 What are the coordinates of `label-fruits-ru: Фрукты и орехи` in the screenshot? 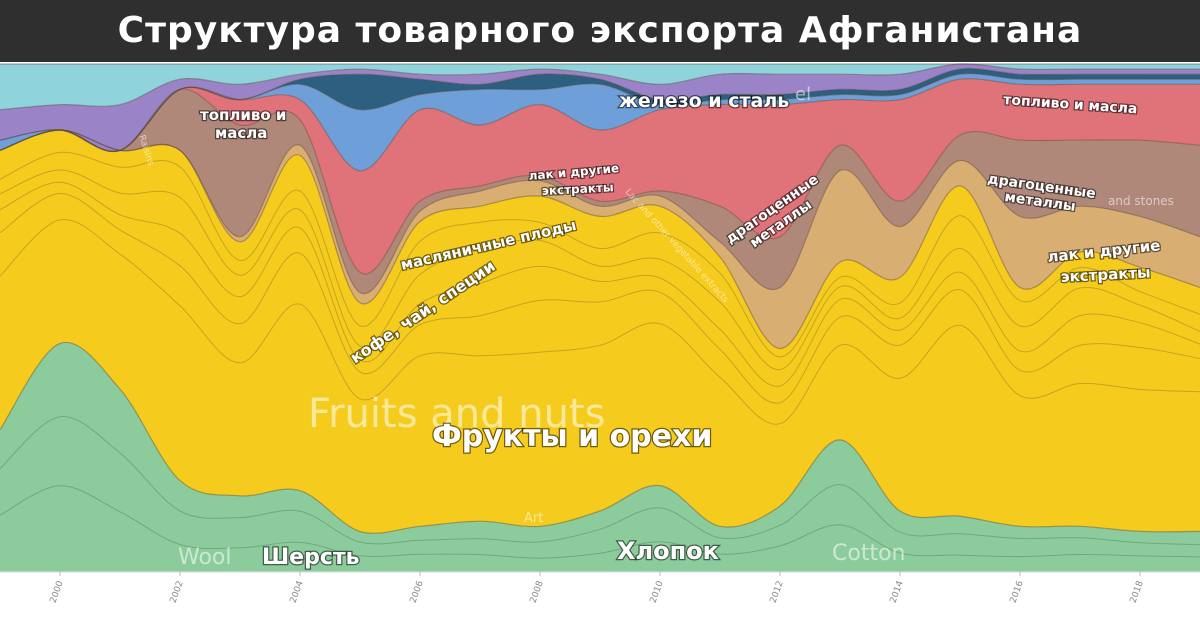 It's located at (572, 436).